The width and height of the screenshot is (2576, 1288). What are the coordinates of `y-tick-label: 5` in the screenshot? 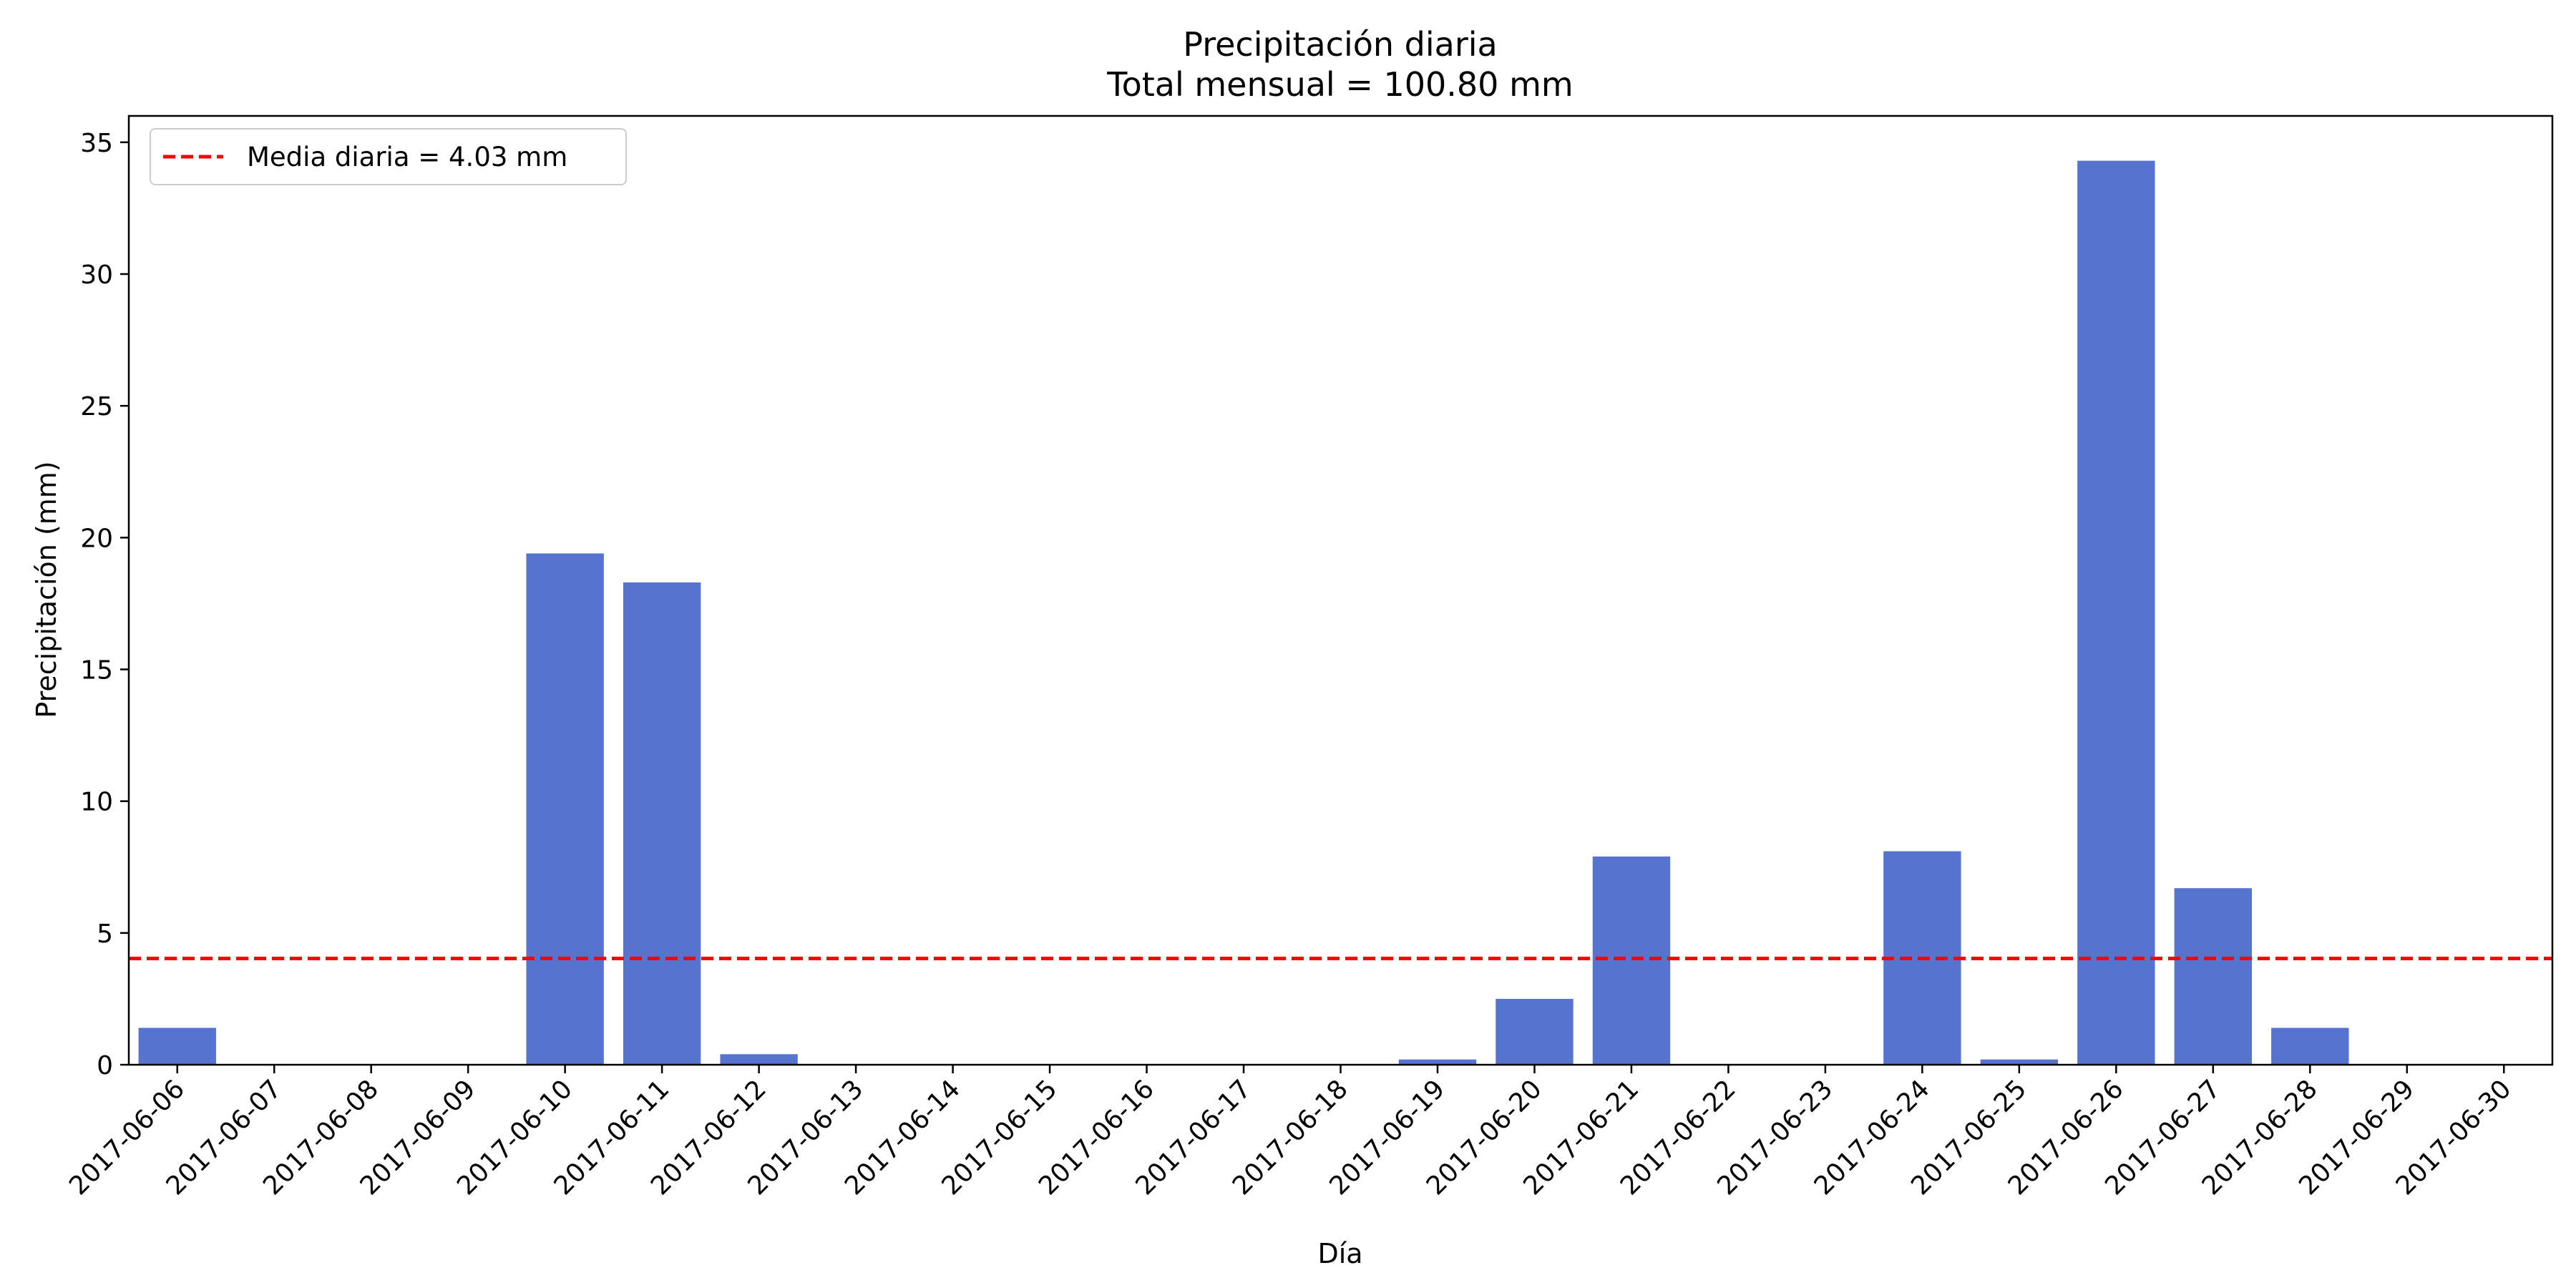 It's located at (105, 934).